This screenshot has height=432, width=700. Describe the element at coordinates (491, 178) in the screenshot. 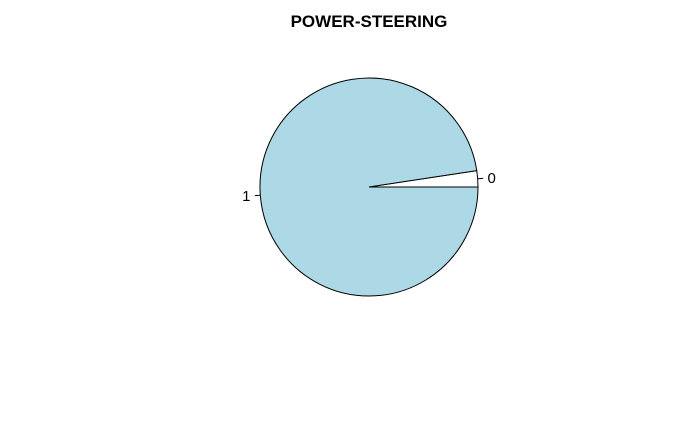

I see `pie-label-0: 0` at that location.